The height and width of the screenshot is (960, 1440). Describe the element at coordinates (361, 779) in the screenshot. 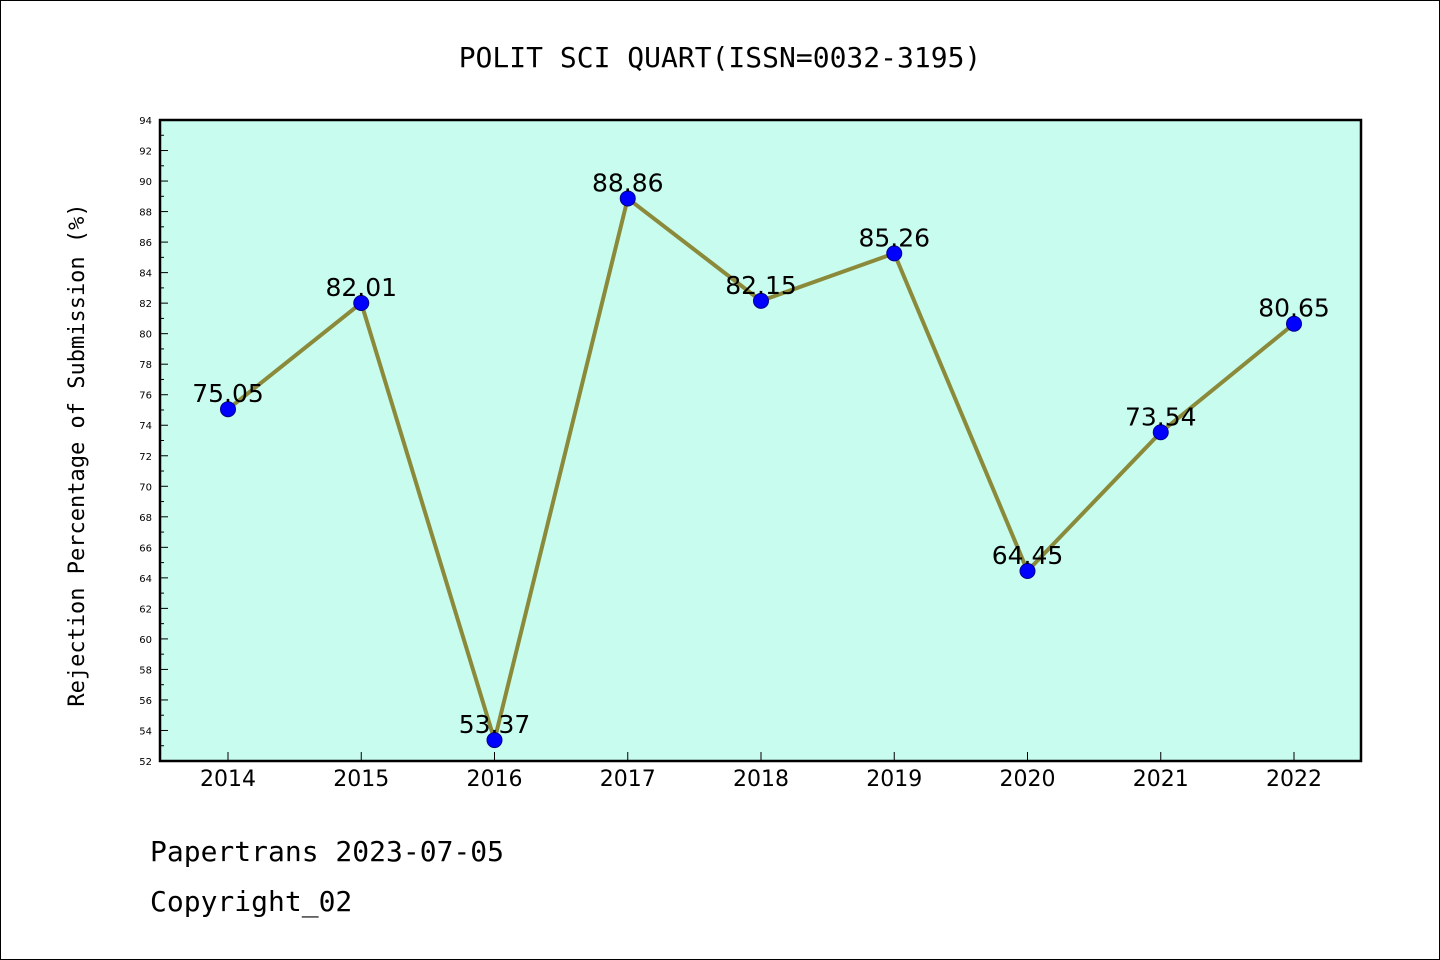

I see `x-tick-label: 2015` at that location.